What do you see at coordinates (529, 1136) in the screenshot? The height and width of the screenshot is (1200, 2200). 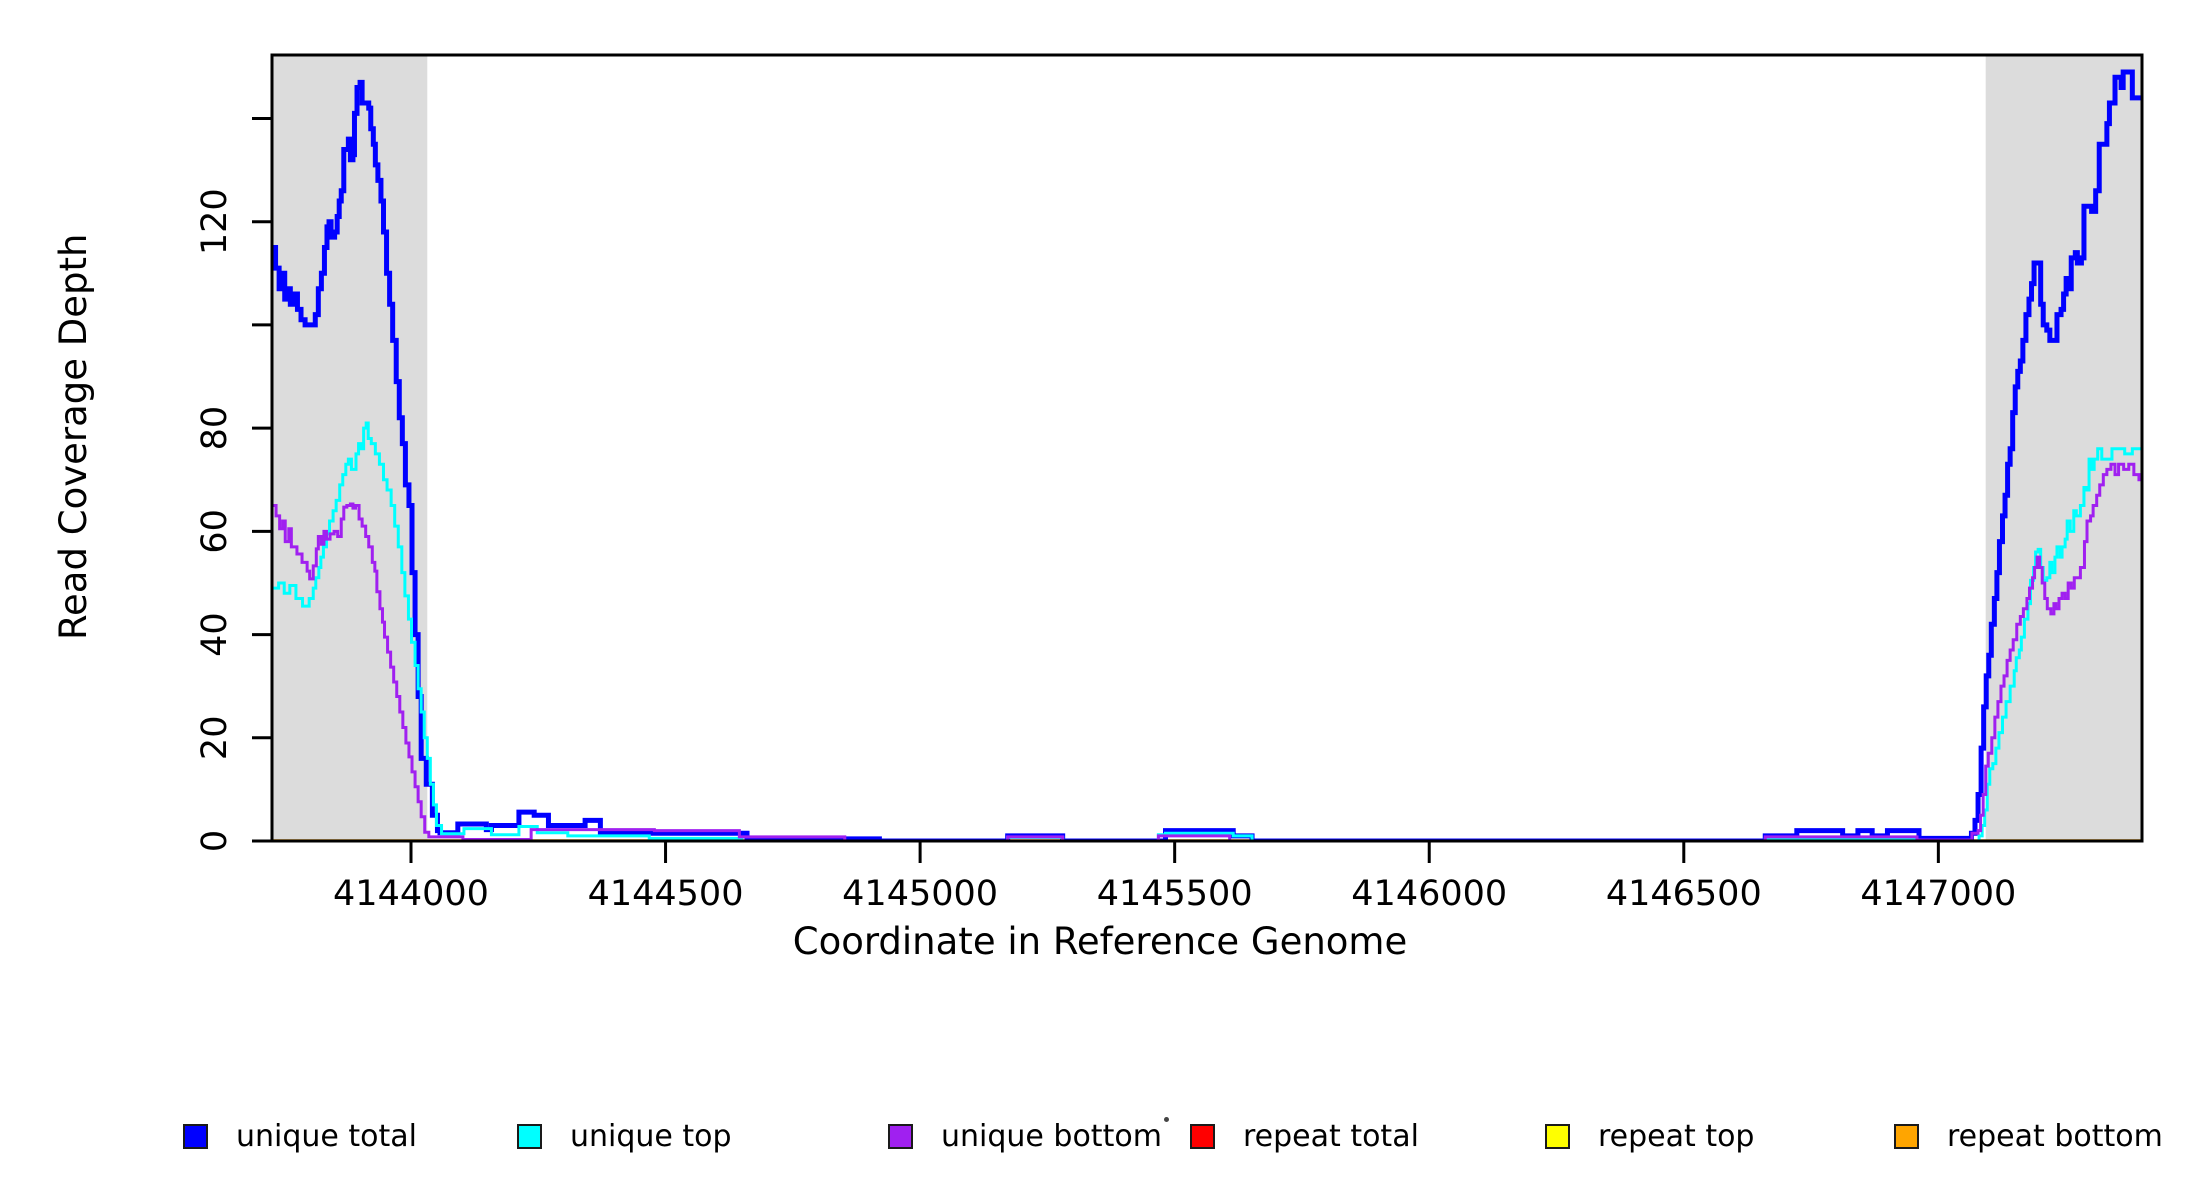 I see `legend-swatch-unique-top` at bounding box center [529, 1136].